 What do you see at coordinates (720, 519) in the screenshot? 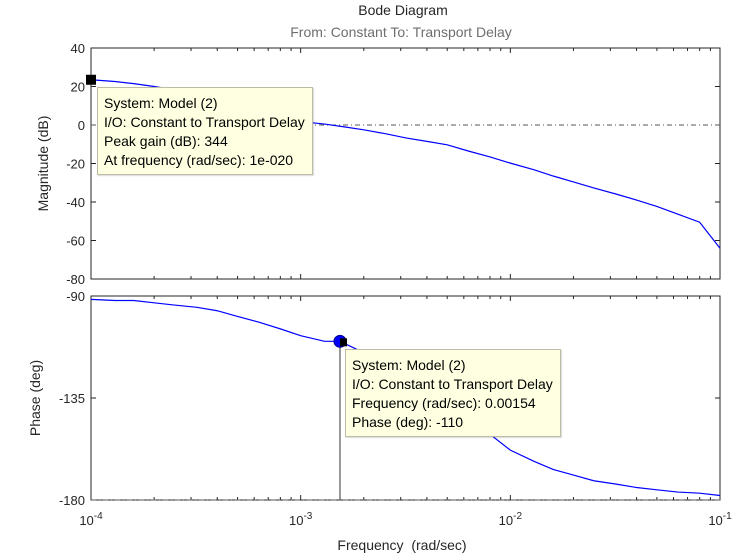
I see `x-tick-label: 10⁻¹` at bounding box center [720, 519].